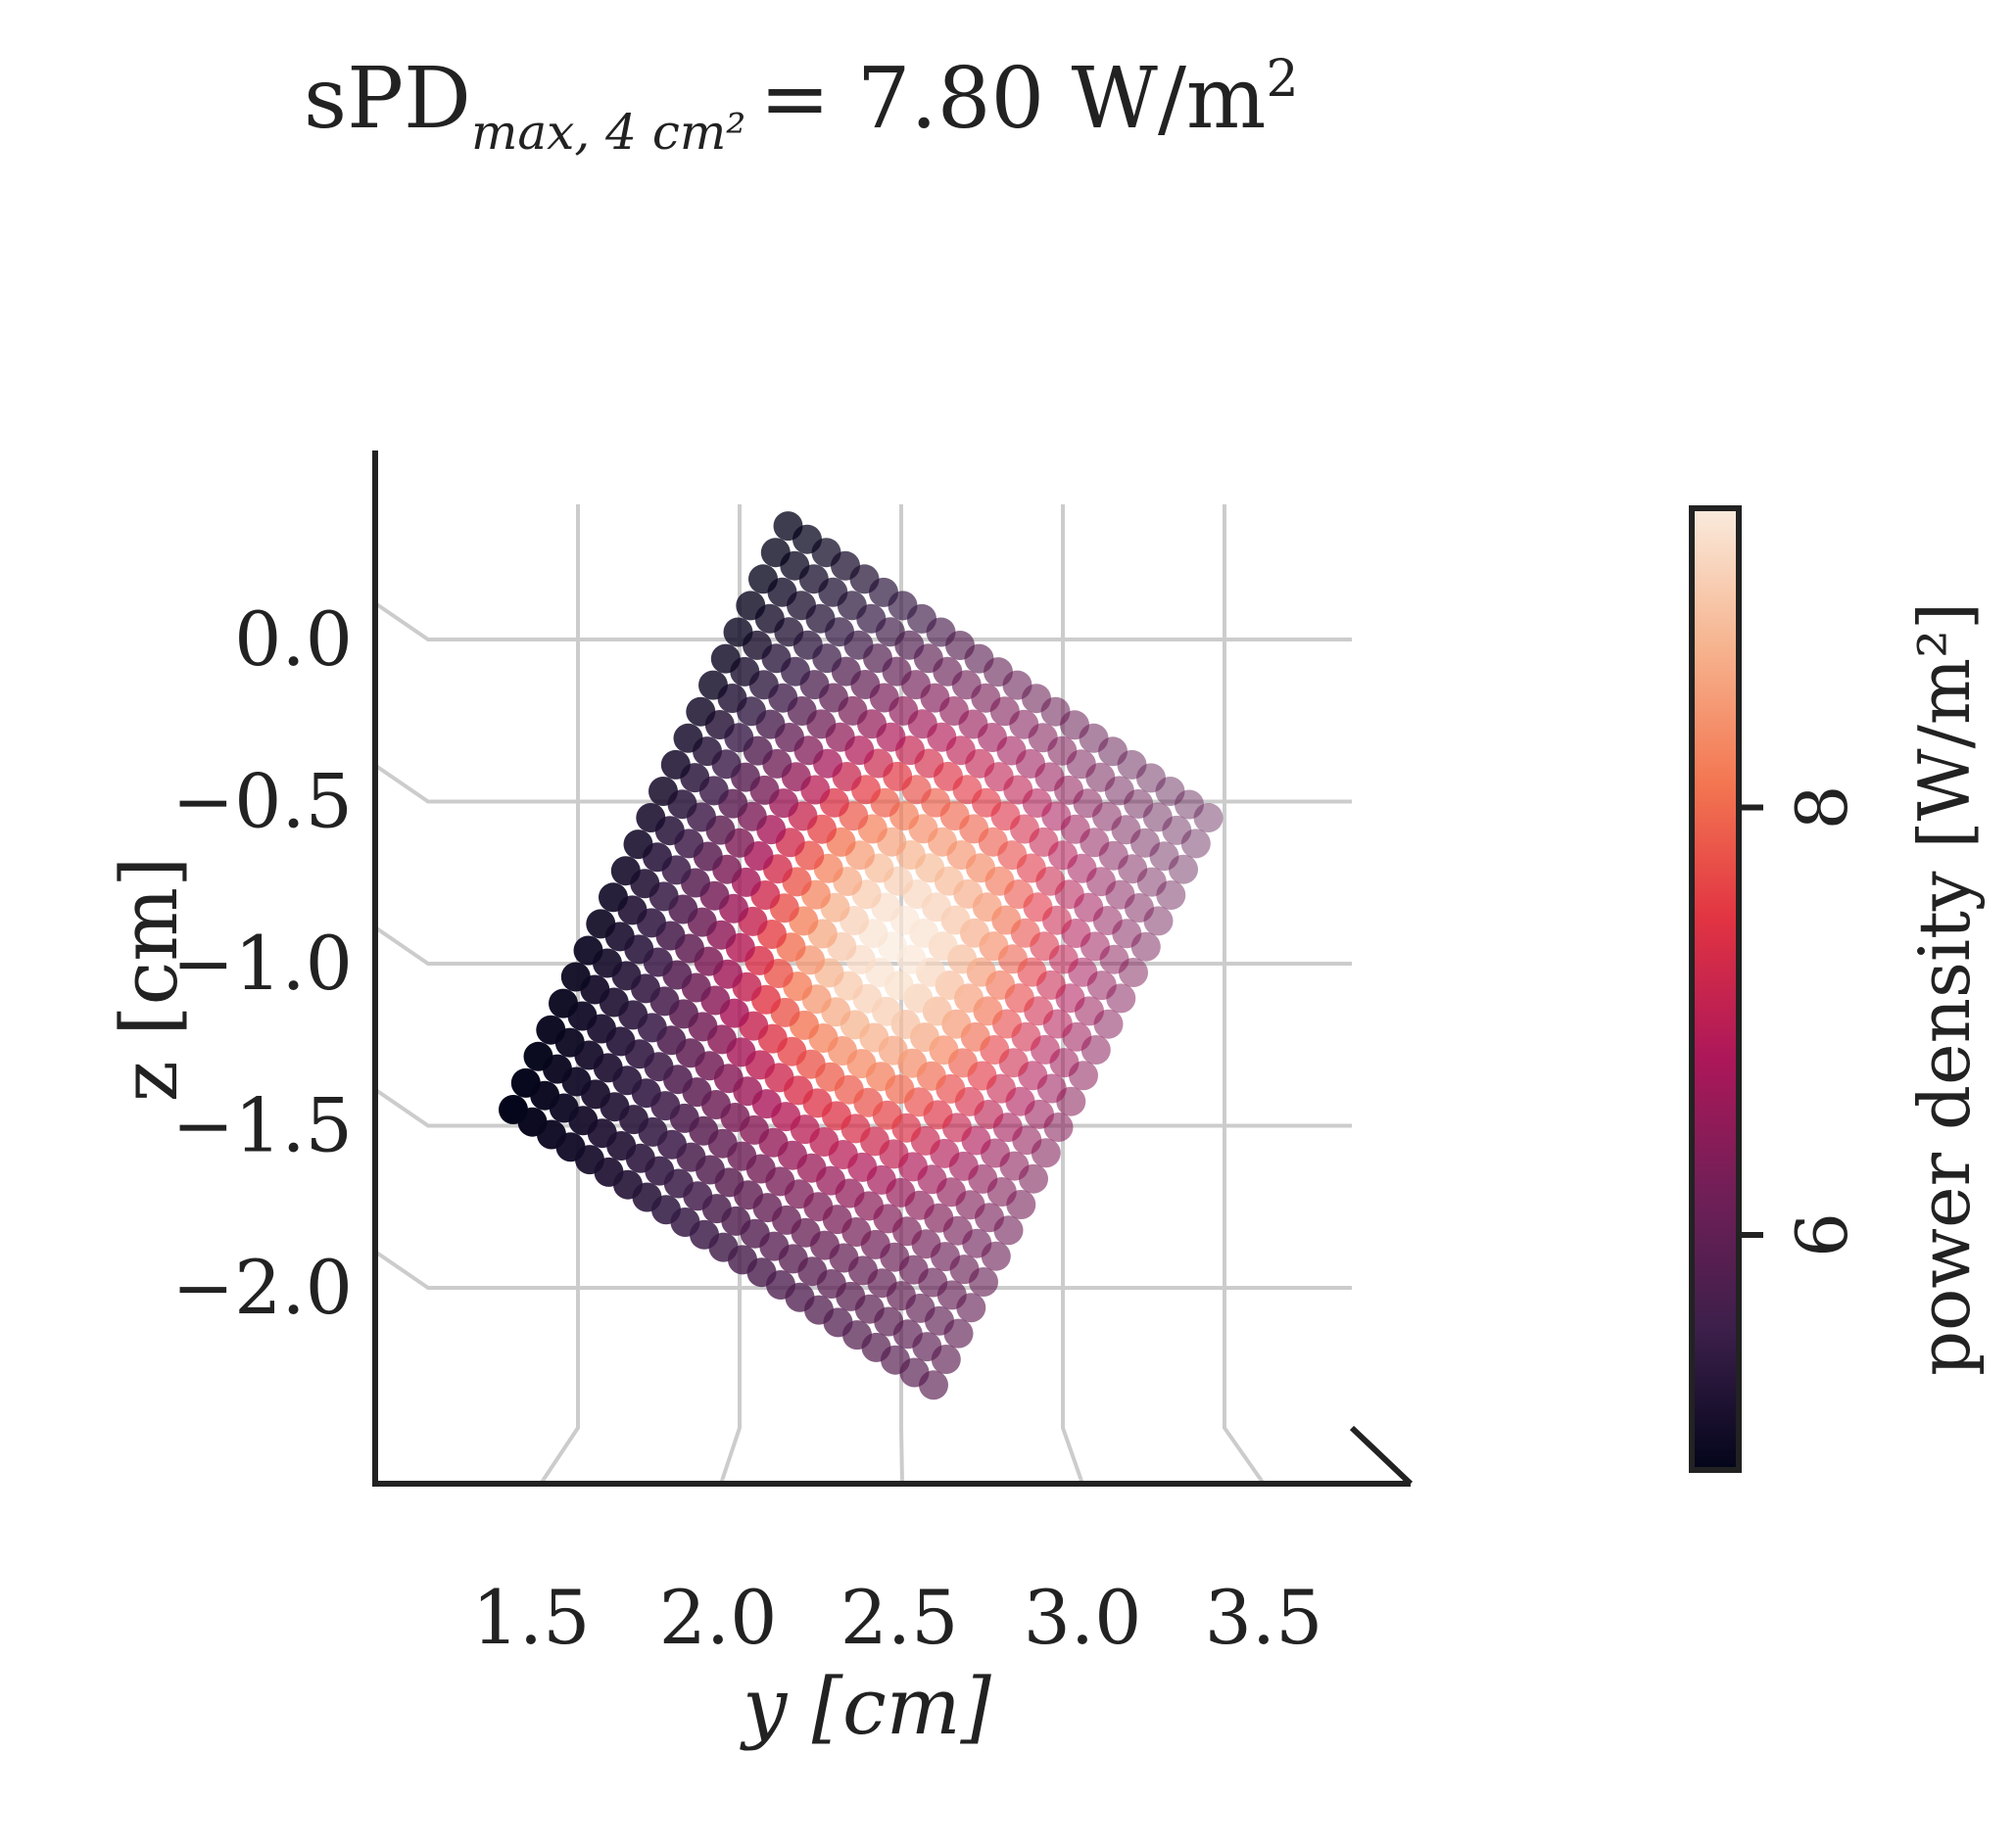 The height and width of the screenshot is (1848, 2016). I want to click on x-tick-label: 3.5, so click(1264, 1617).